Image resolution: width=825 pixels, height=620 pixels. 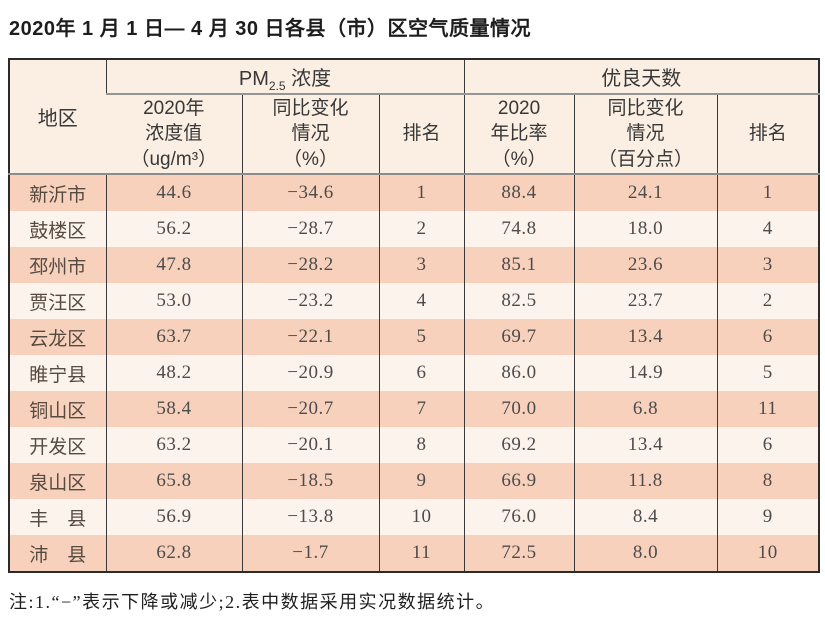 I want to click on value-cell: 23.6, so click(x=645, y=265).